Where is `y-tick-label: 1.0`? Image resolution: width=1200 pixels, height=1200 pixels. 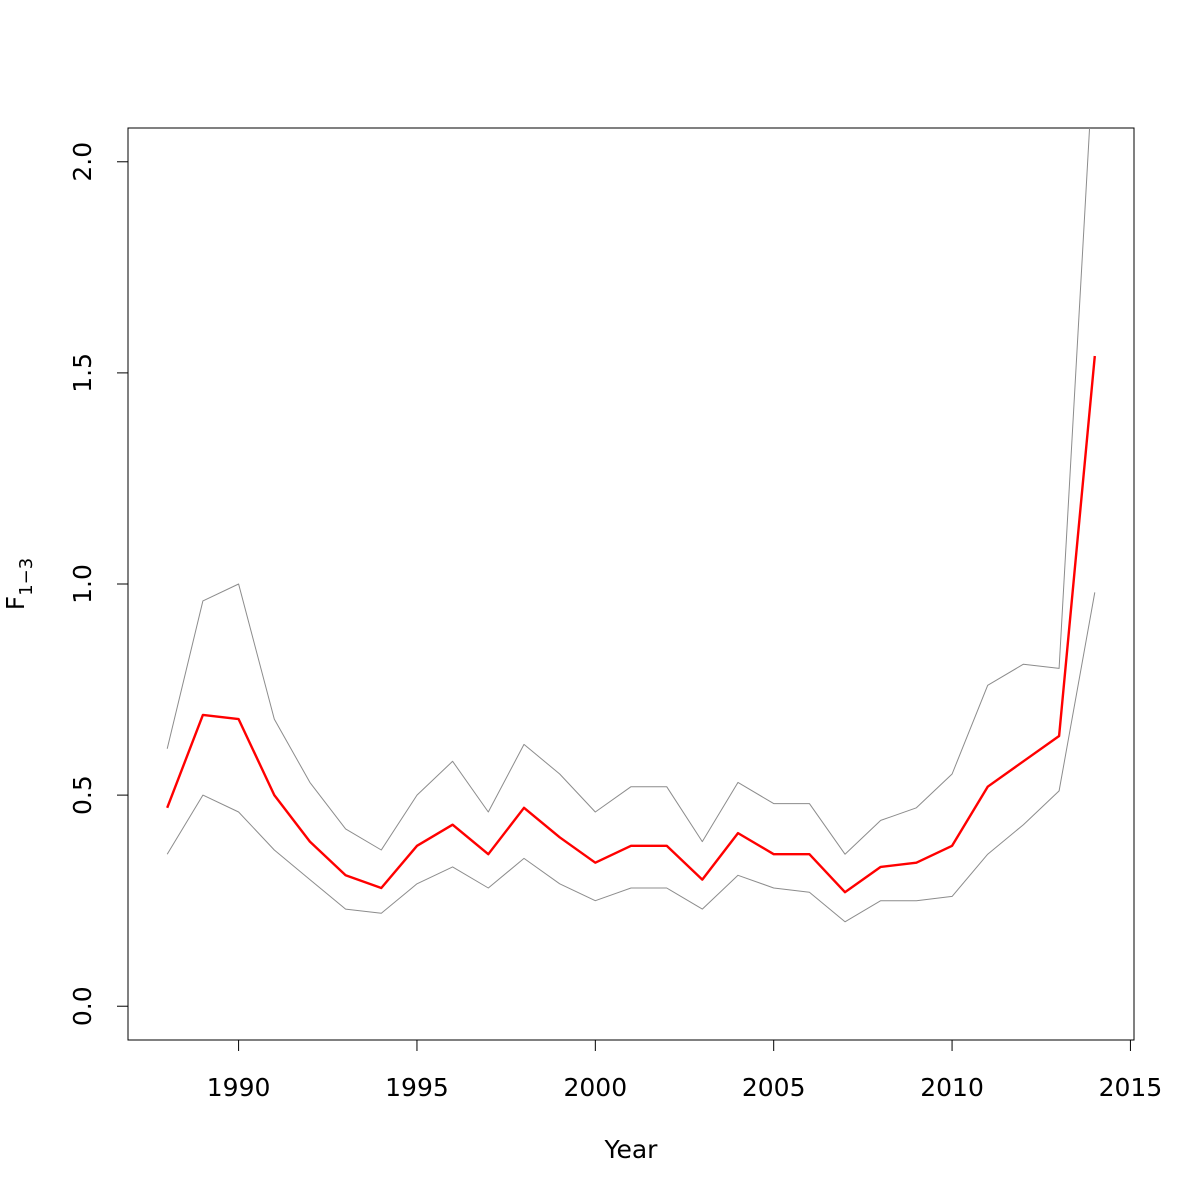
y-tick-label: 1.0 is located at coordinates (82, 584).